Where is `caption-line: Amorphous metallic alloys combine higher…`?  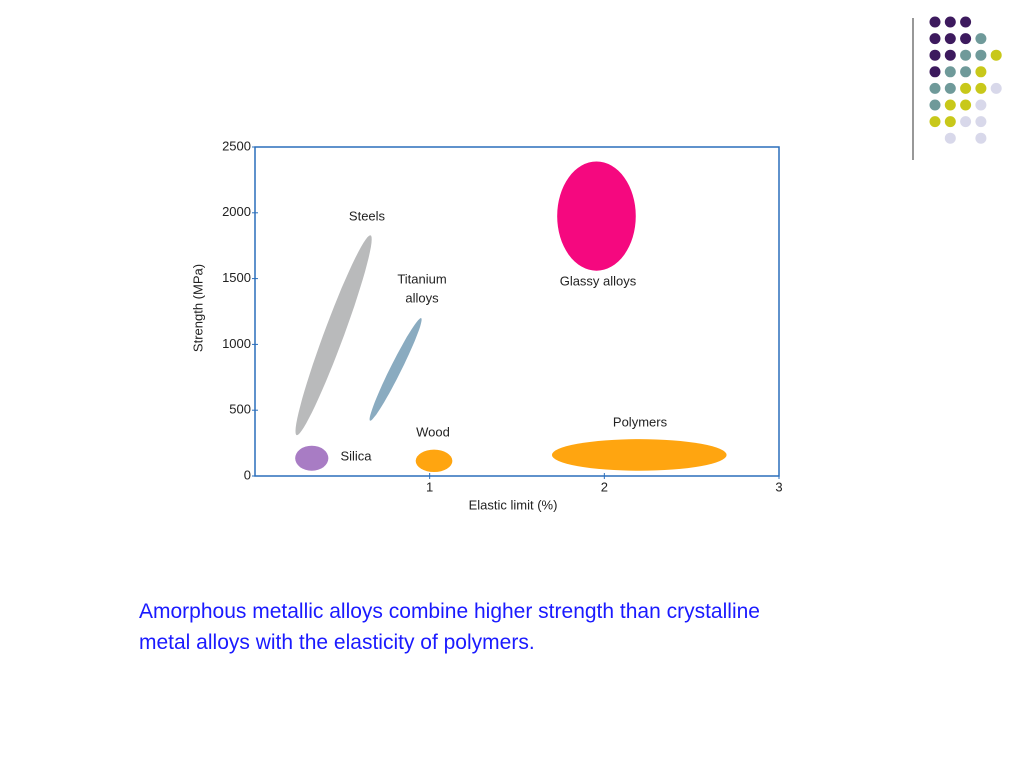 caption-line: Amorphous metallic alloys combine higher… is located at coordinates (449, 611).